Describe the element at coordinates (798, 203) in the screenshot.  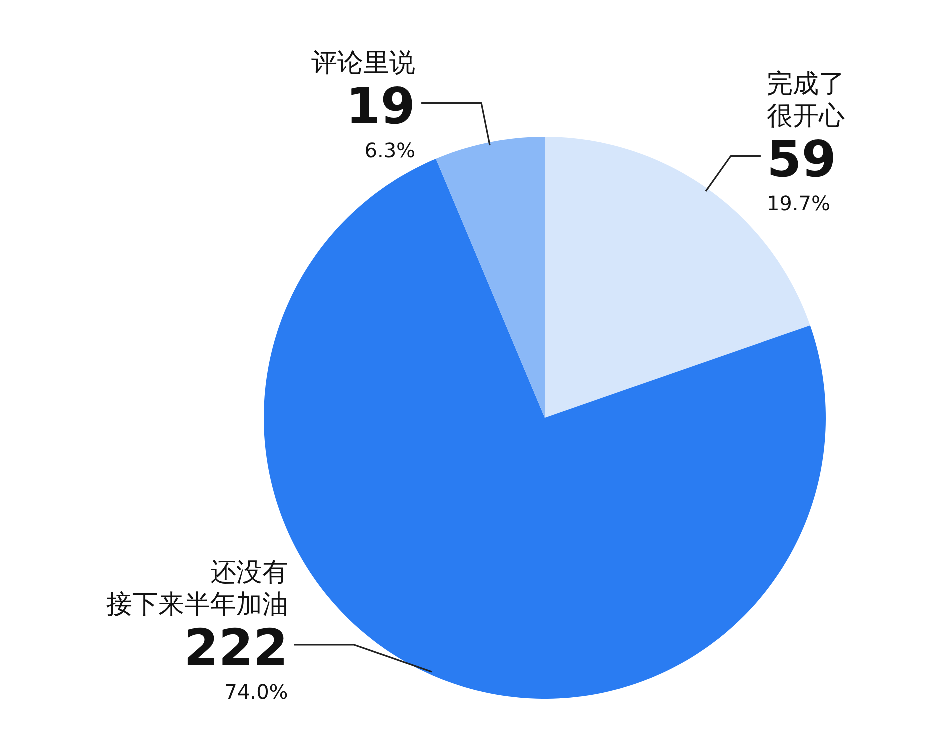
I see `text: 19.7%` at that location.